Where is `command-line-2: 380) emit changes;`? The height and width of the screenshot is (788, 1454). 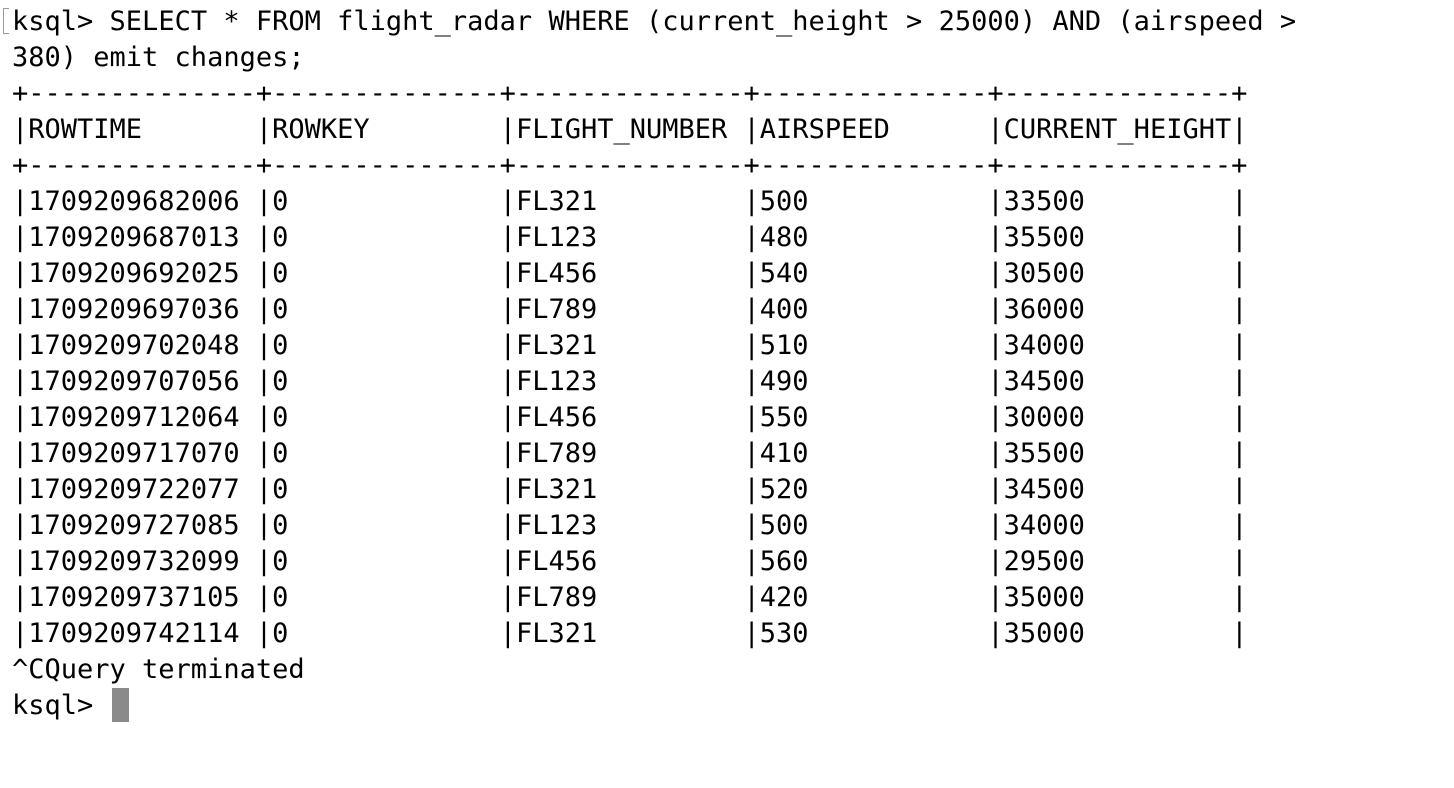 command-line-2: 380) emit changes; is located at coordinates (727, 58).